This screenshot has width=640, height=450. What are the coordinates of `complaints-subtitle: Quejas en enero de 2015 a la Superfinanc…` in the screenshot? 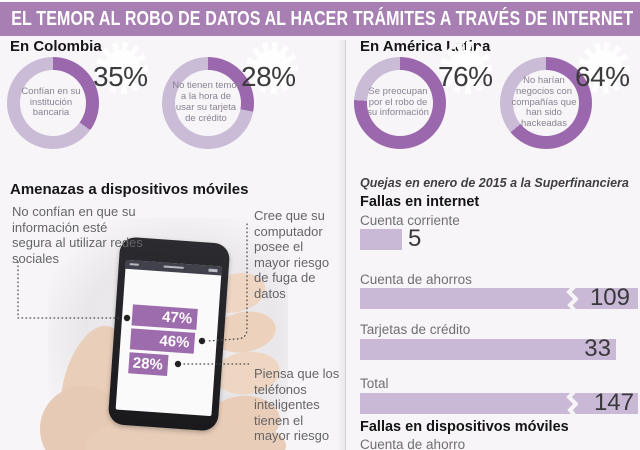 It's located at (494, 183).